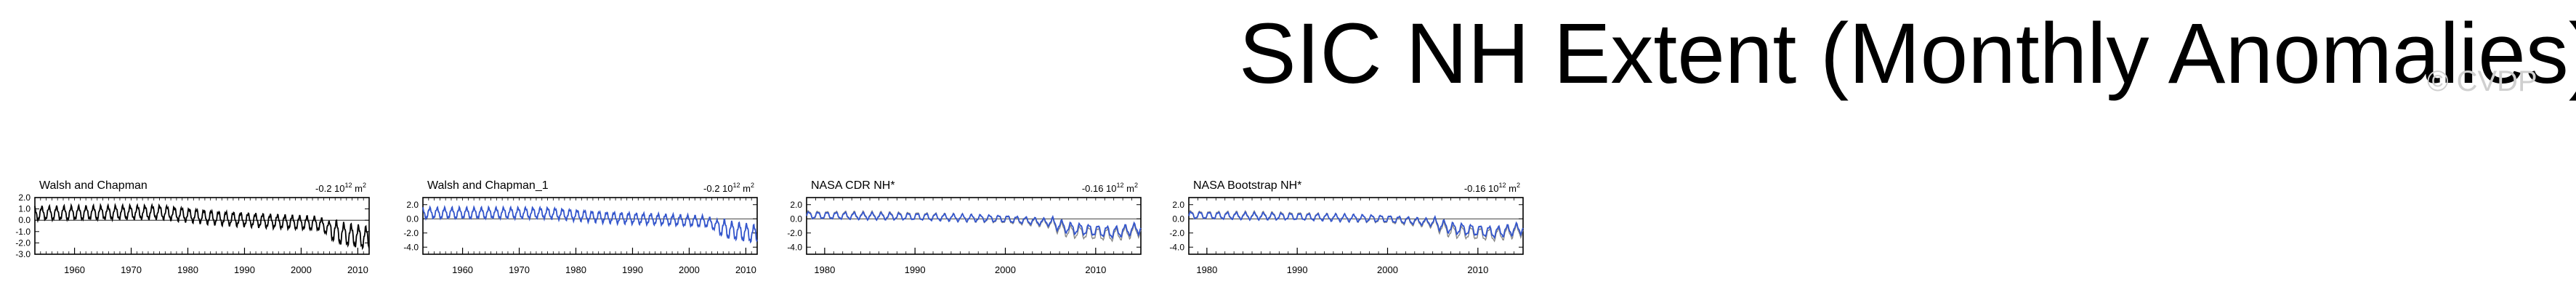 The image size is (2576, 292). What do you see at coordinates (488, 185) in the screenshot?
I see `chart-title: Walsh and Chapman_1` at bounding box center [488, 185].